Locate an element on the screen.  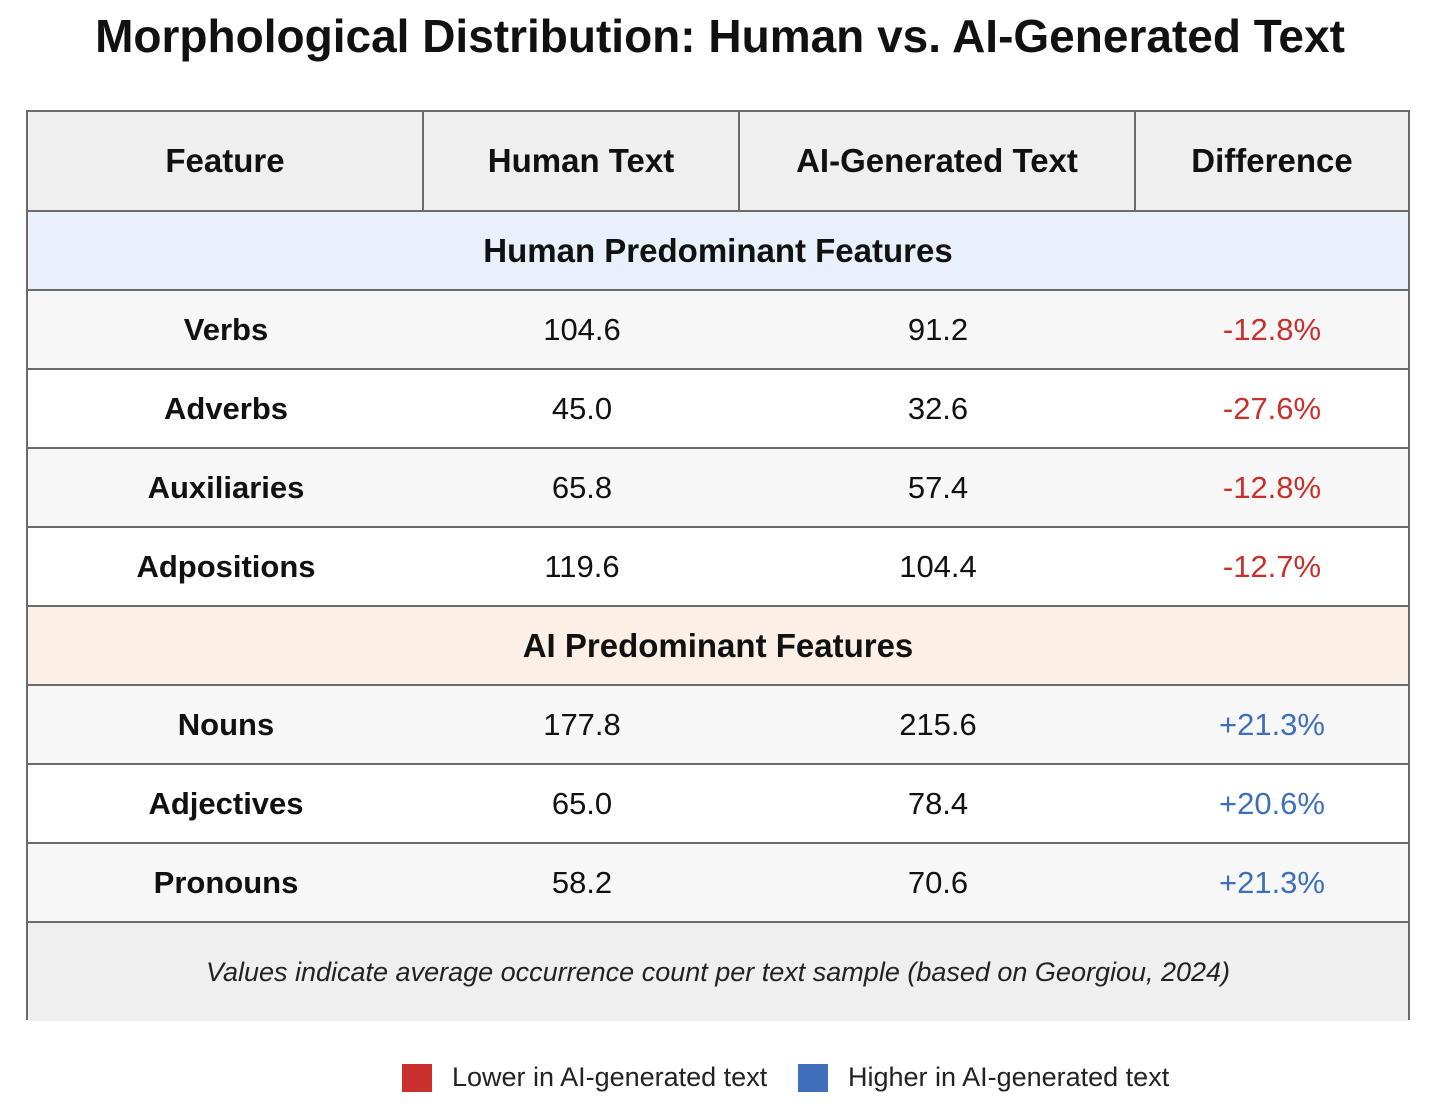
column-header-human-text: Human Text is located at coordinates (582, 161).